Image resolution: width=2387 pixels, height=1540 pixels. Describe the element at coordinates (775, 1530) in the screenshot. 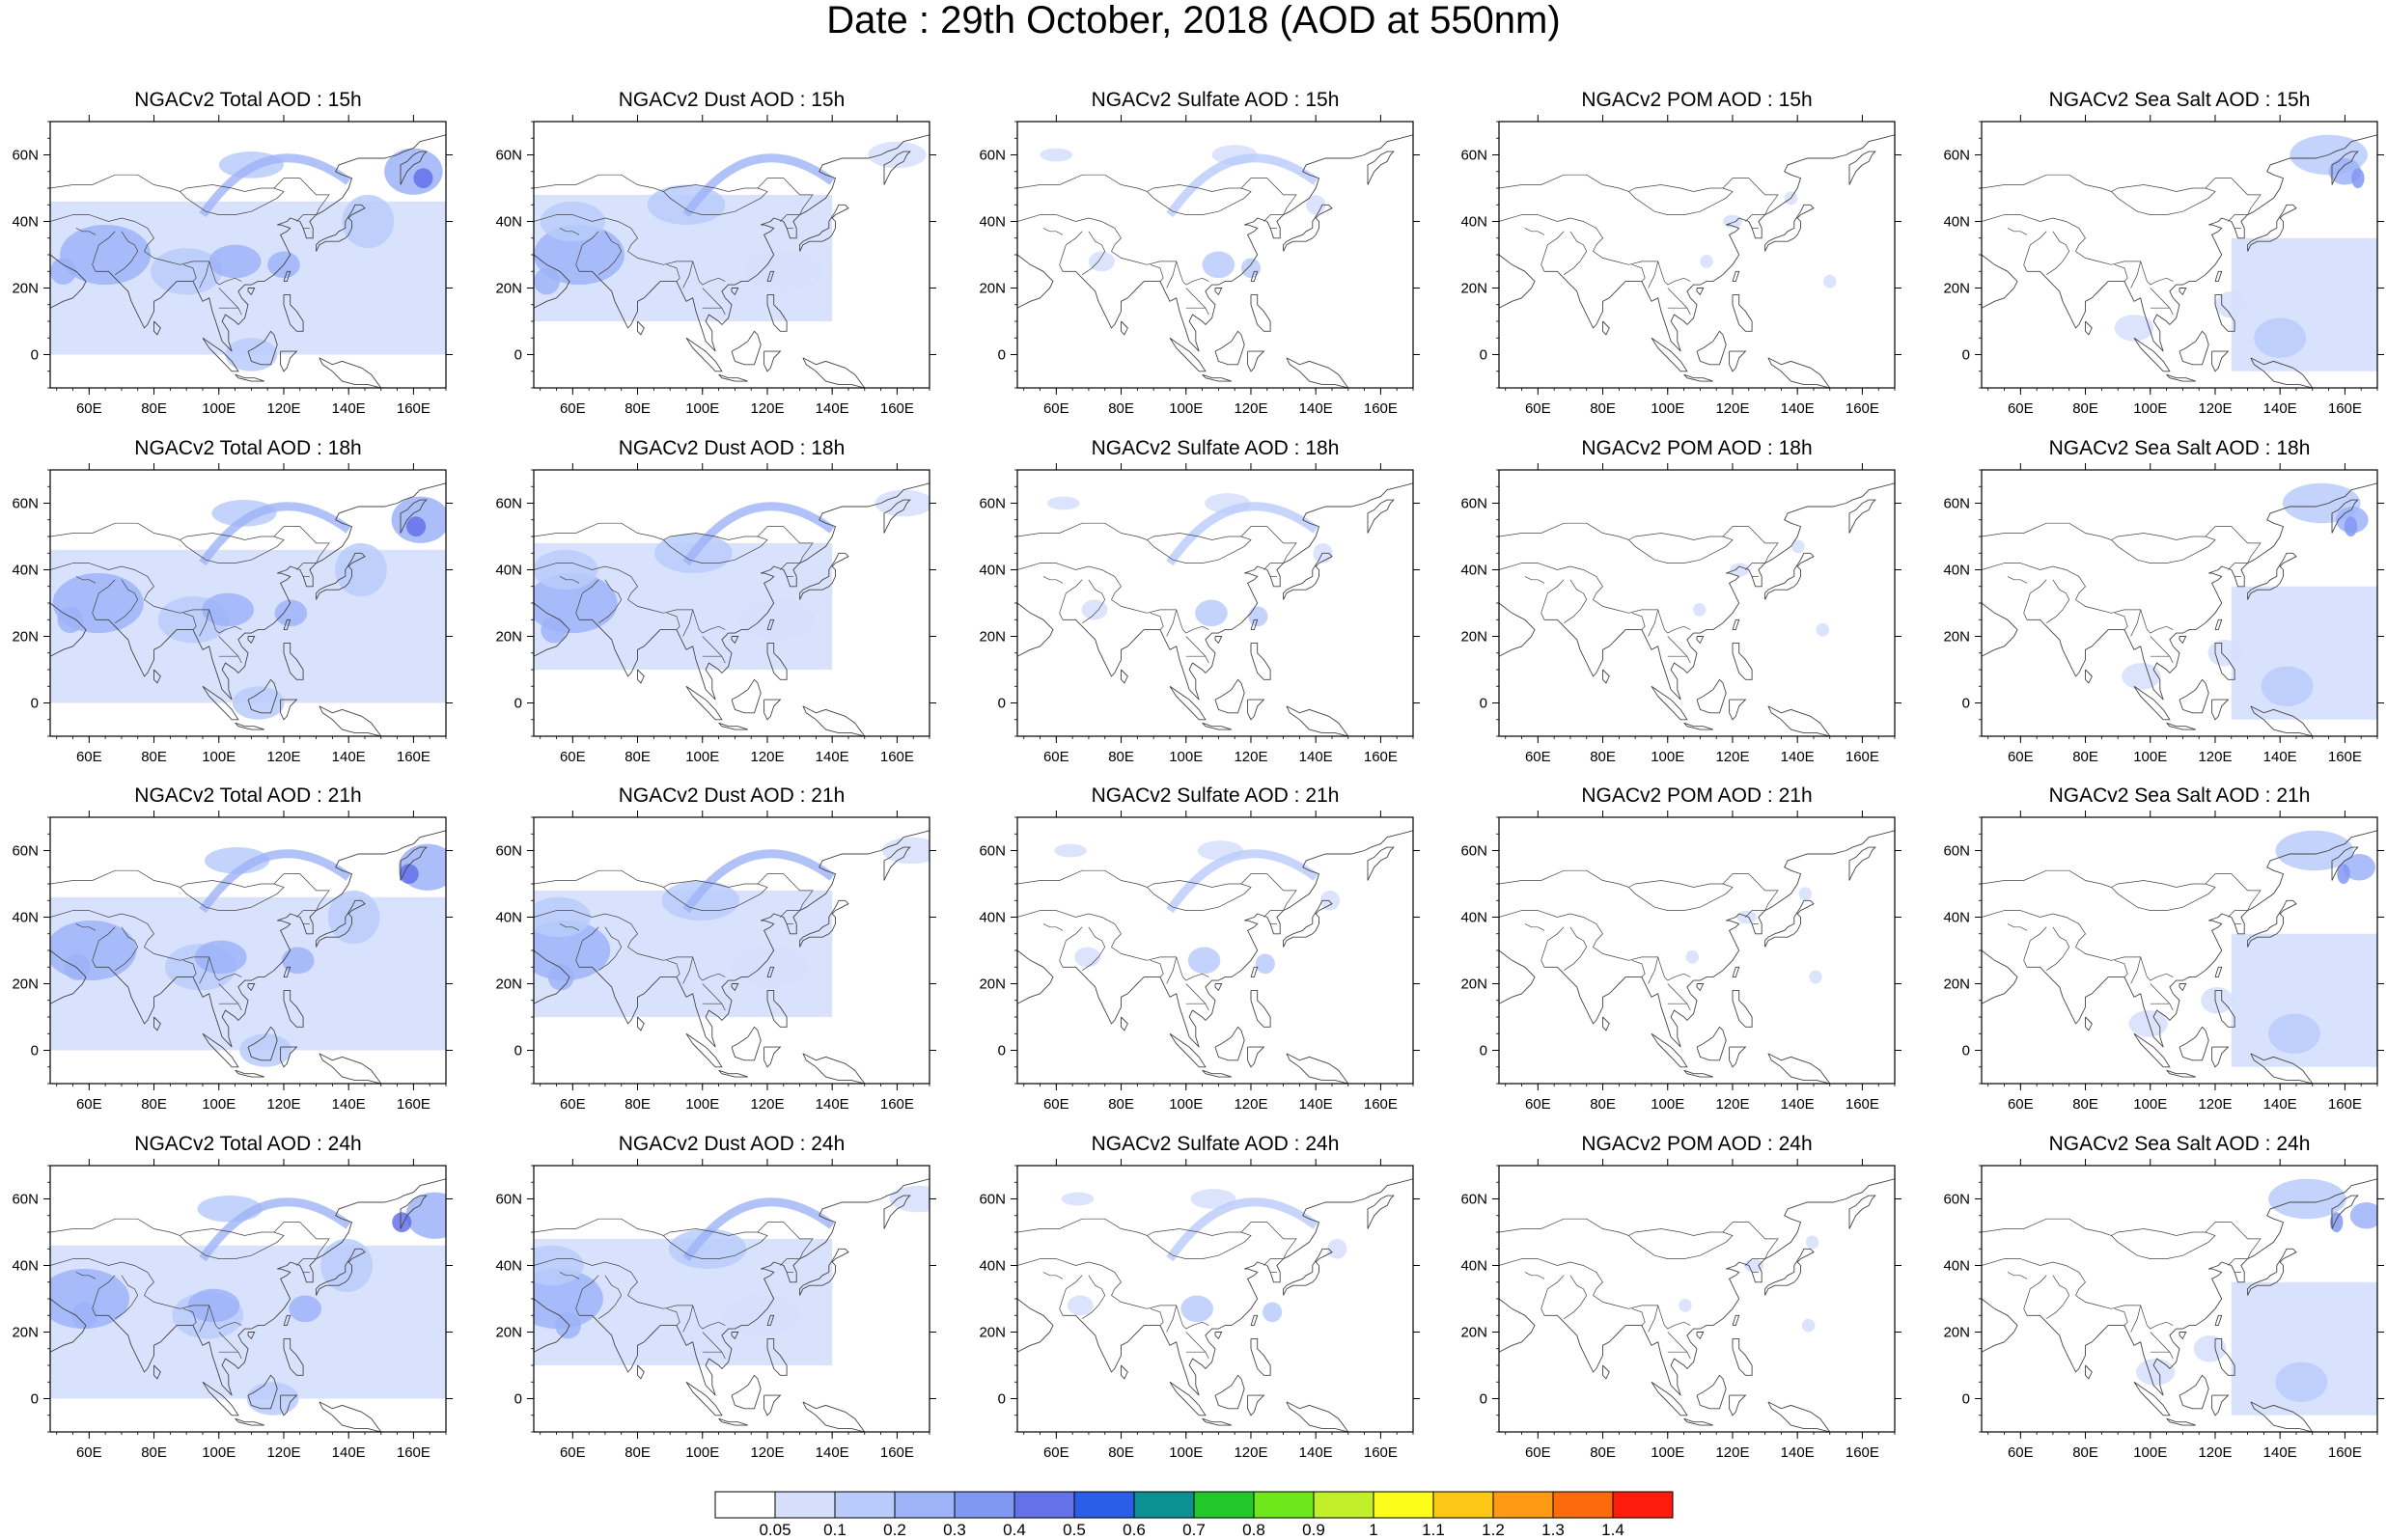

I see `colorbar-label: 0.05` at that location.